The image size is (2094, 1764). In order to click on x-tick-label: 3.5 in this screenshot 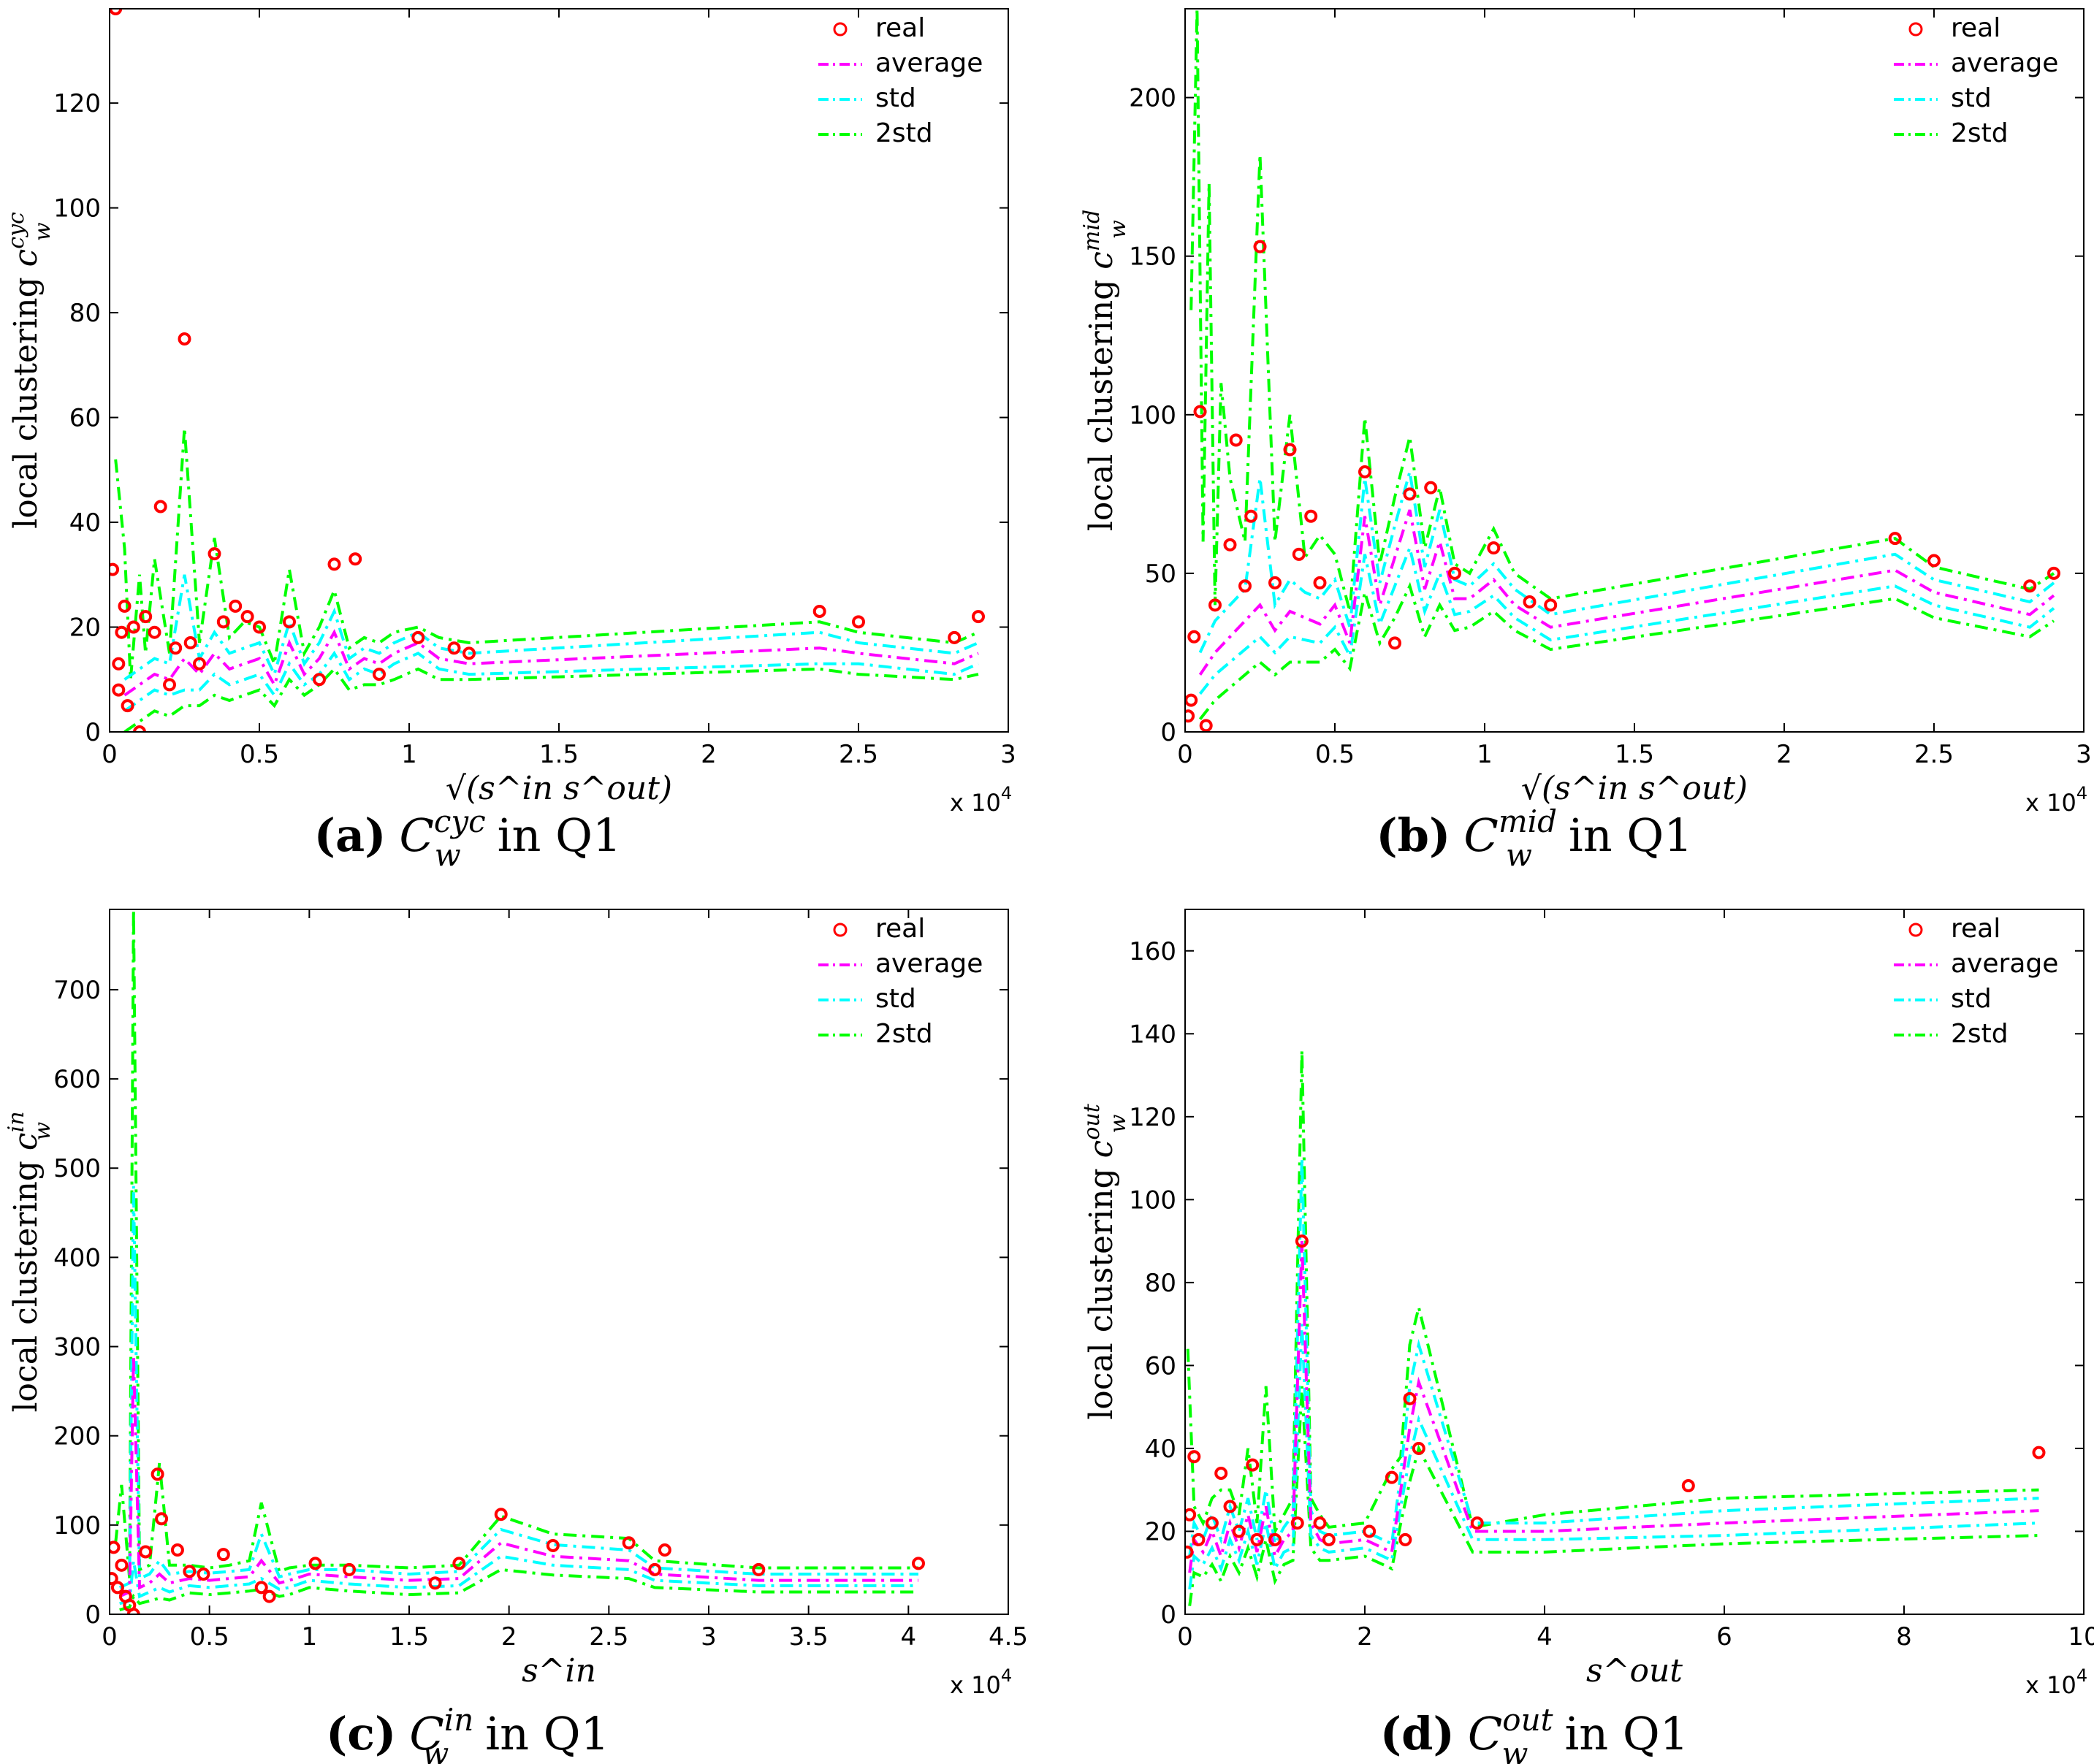, I will do `click(809, 1637)`.